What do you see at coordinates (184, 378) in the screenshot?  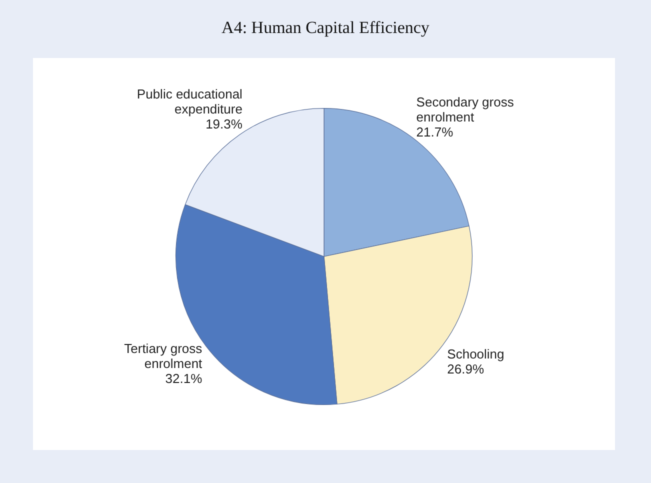 I see `data-label: 32.1%` at bounding box center [184, 378].